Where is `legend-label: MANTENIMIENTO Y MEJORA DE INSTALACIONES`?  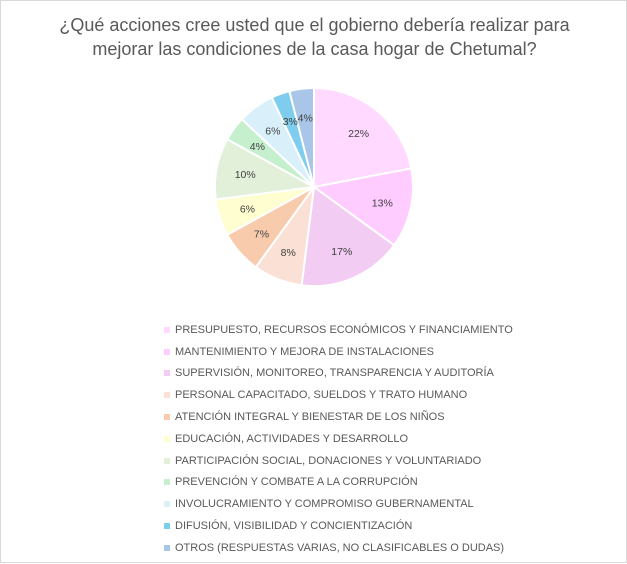
legend-label: MANTENIMIENTO Y MEJORA DE INSTALACIONES is located at coordinates (304, 351).